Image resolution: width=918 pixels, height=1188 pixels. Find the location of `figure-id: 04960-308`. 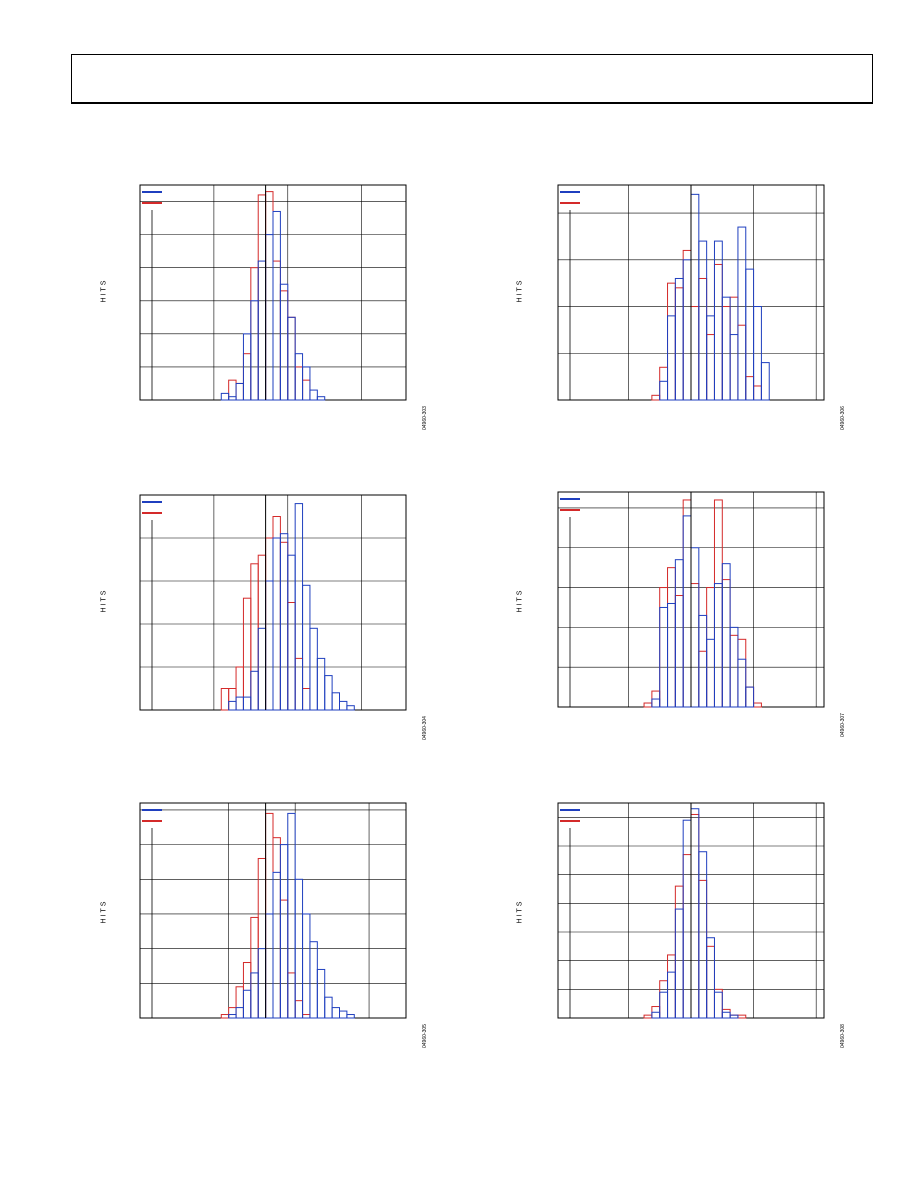

figure-id: 04960-308 is located at coordinates (843, 1036).